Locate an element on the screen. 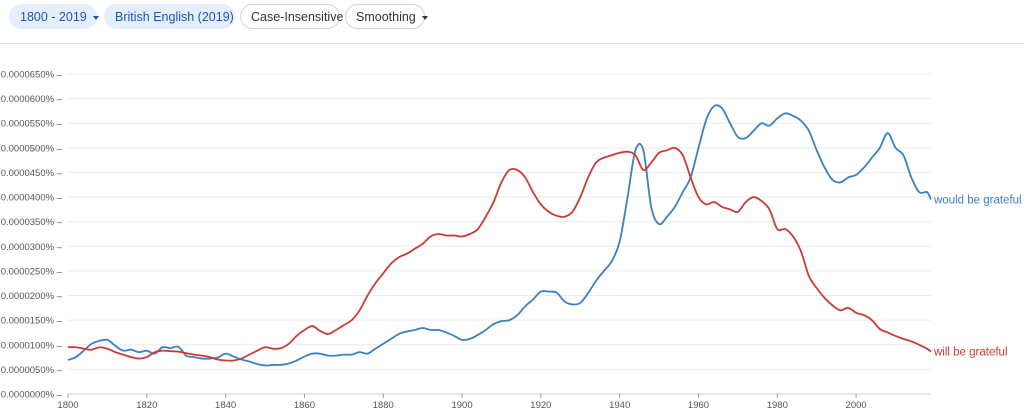 This screenshot has width=1024, height=412. case-insensitive-toggle: Case-Insensitive is located at coordinates (292, 16).